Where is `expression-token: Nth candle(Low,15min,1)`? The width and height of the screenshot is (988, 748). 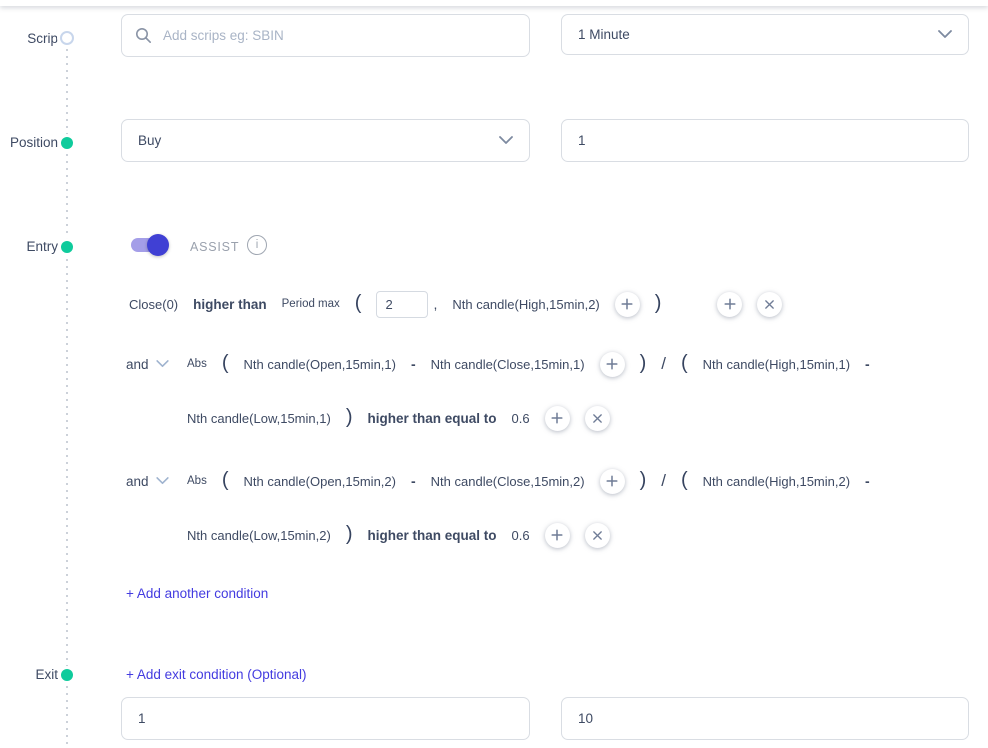
expression-token: Nth candle(Low,15min,1) is located at coordinates (259, 418).